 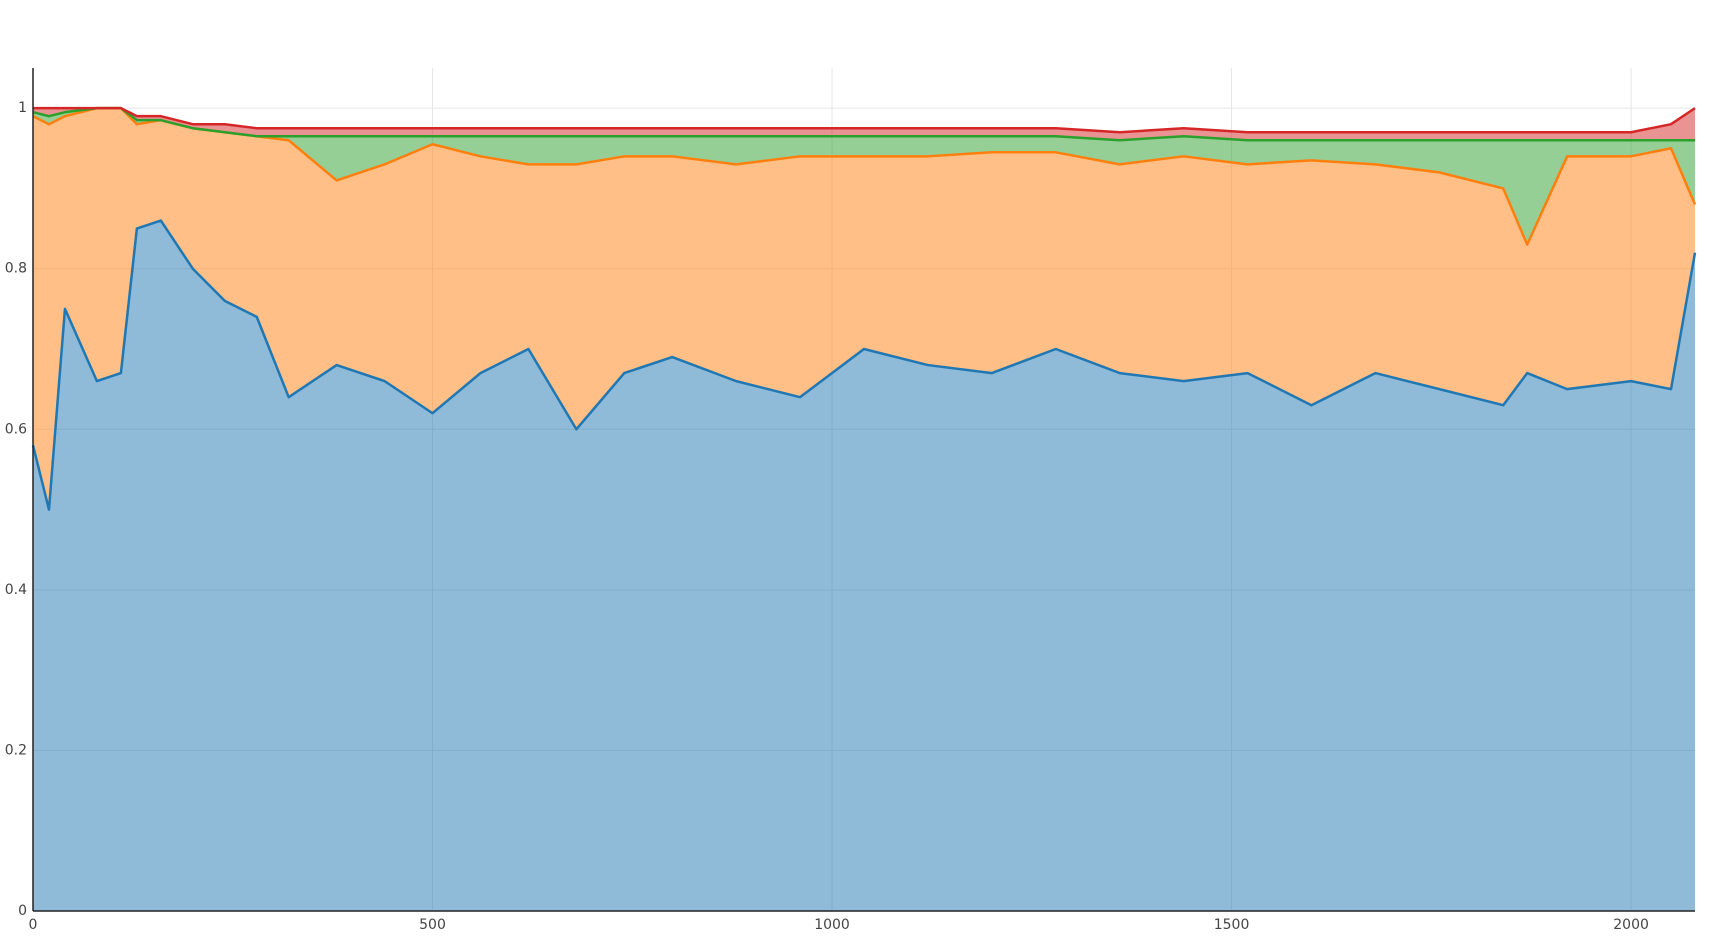 I want to click on y-tick-label: 1, so click(x=22, y=108).